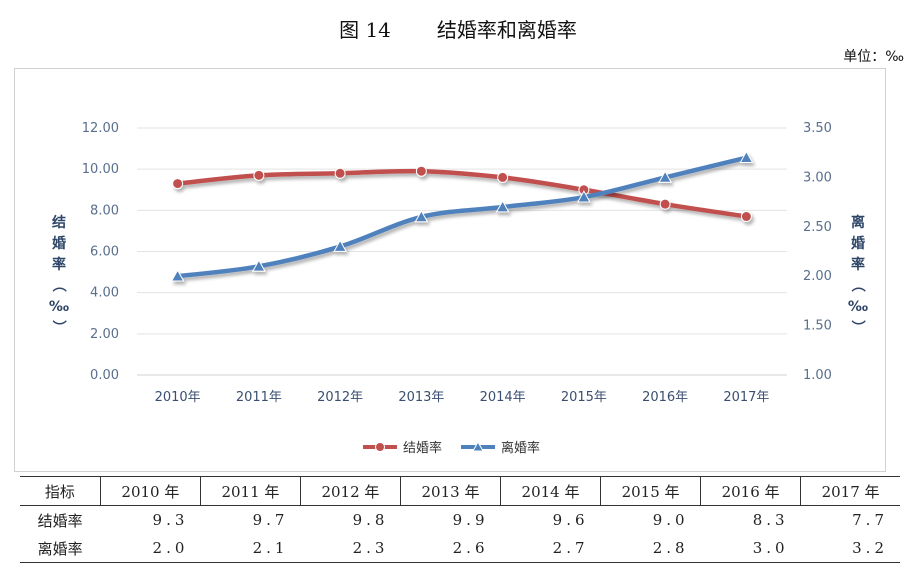 The width and height of the screenshot is (916, 579). What do you see at coordinates (250, 491) in the screenshot?
I see `table-header-year: 2011 年` at bounding box center [250, 491].